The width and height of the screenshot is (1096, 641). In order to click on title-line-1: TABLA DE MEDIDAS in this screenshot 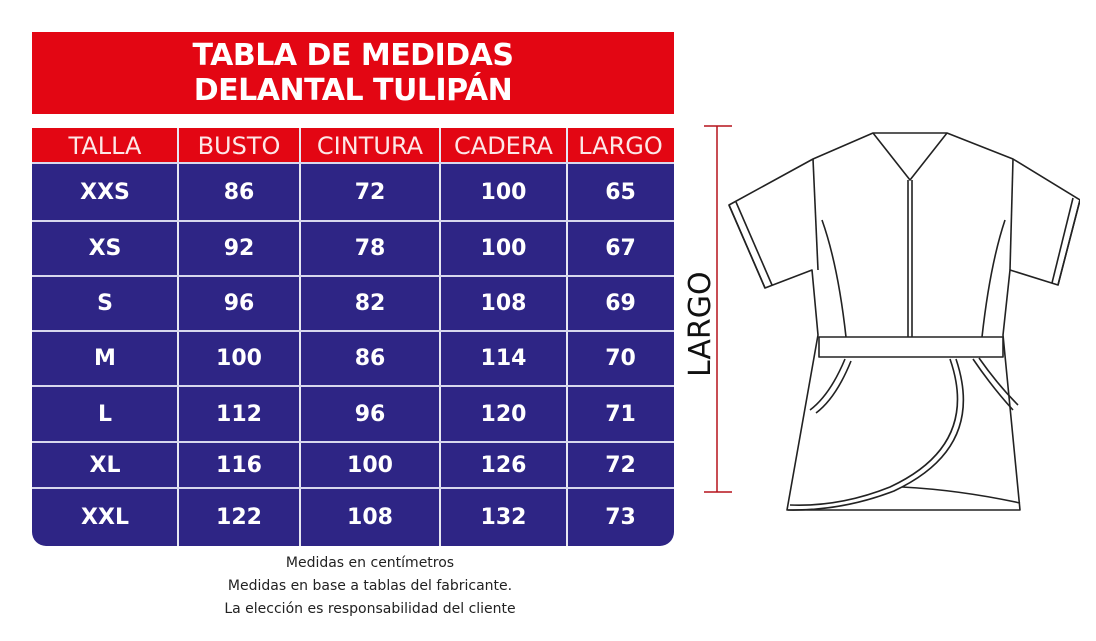, I will do `click(353, 55)`.